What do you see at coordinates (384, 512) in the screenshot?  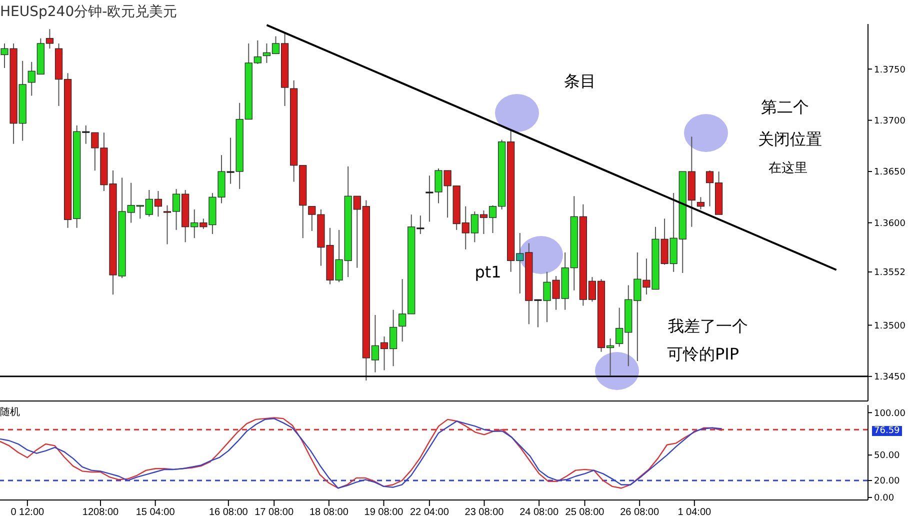 I see `x-tick-label: 19 08:00` at bounding box center [384, 512].